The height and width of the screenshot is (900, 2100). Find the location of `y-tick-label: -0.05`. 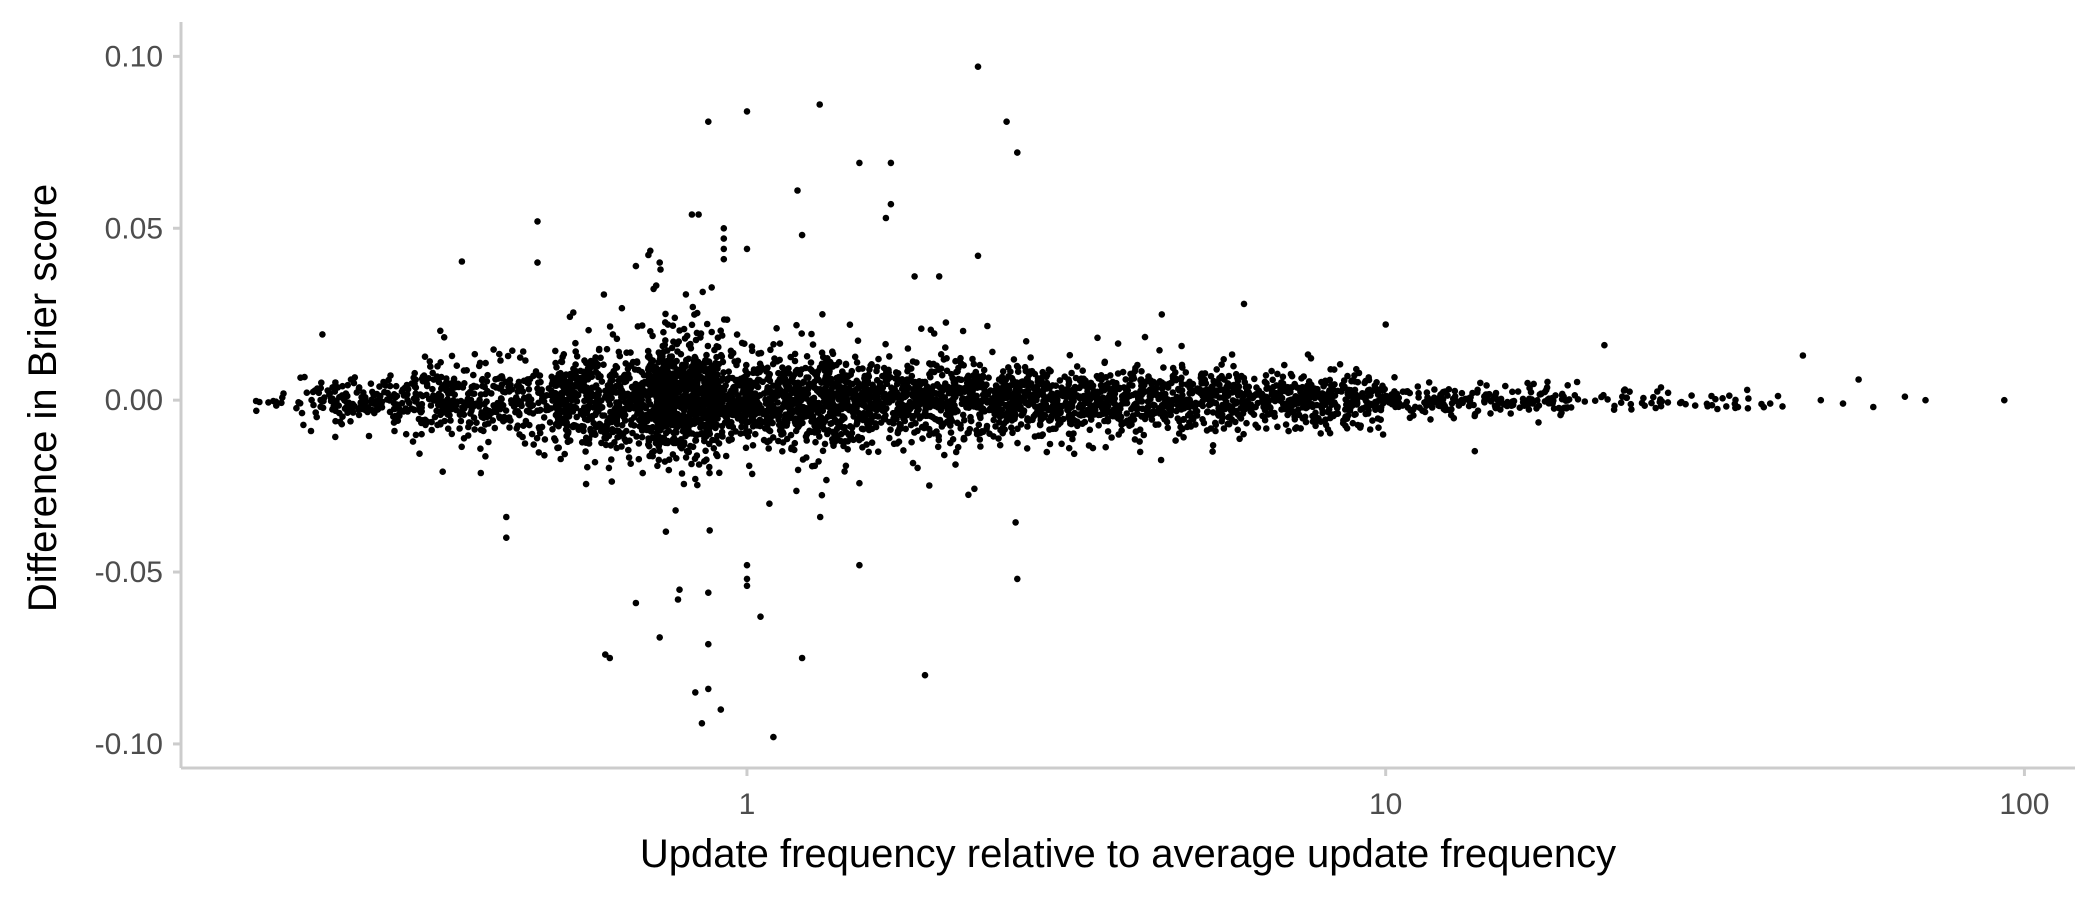

y-tick-label: -0.05 is located at coordinates (129, 572).